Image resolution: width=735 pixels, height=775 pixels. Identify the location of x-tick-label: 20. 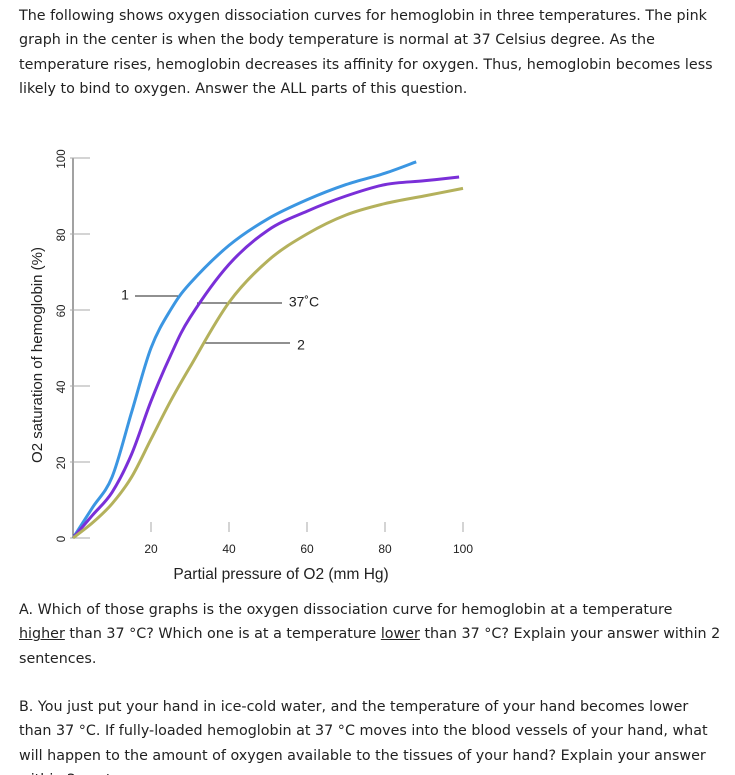
(151, 549).